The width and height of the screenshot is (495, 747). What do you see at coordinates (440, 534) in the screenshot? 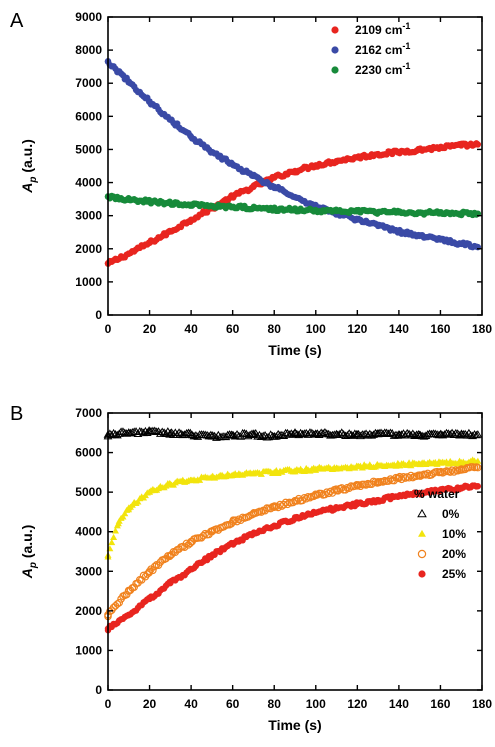
I see `legend: % water 0% 10% 20% 25%` at bounding box center [440, 534].